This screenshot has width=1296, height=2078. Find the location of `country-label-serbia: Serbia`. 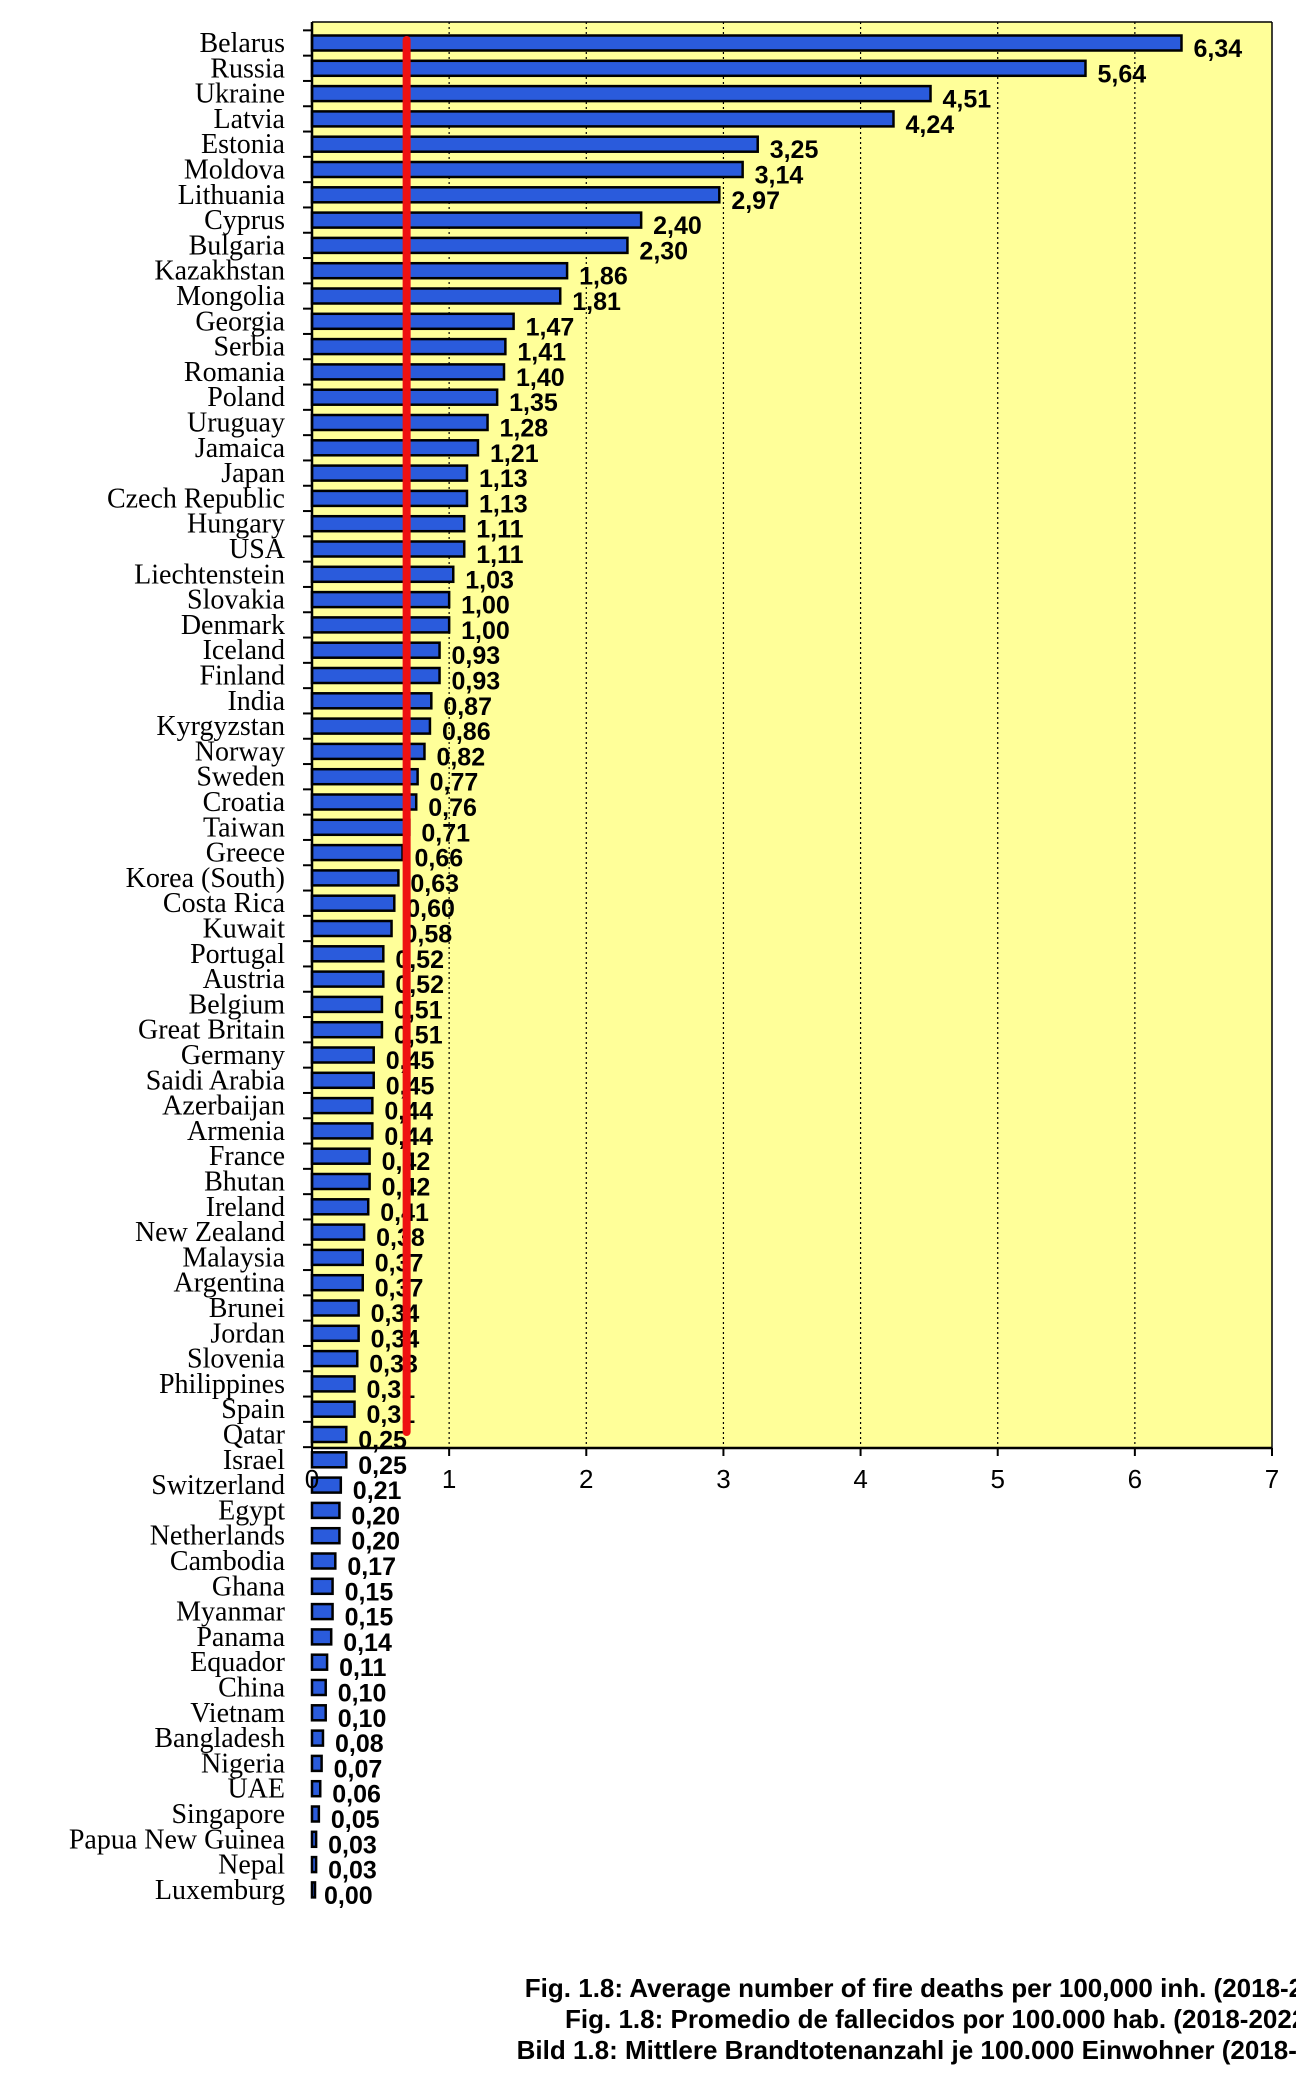

country-label-serbia: Serbia is located at coordinates (249, 347).